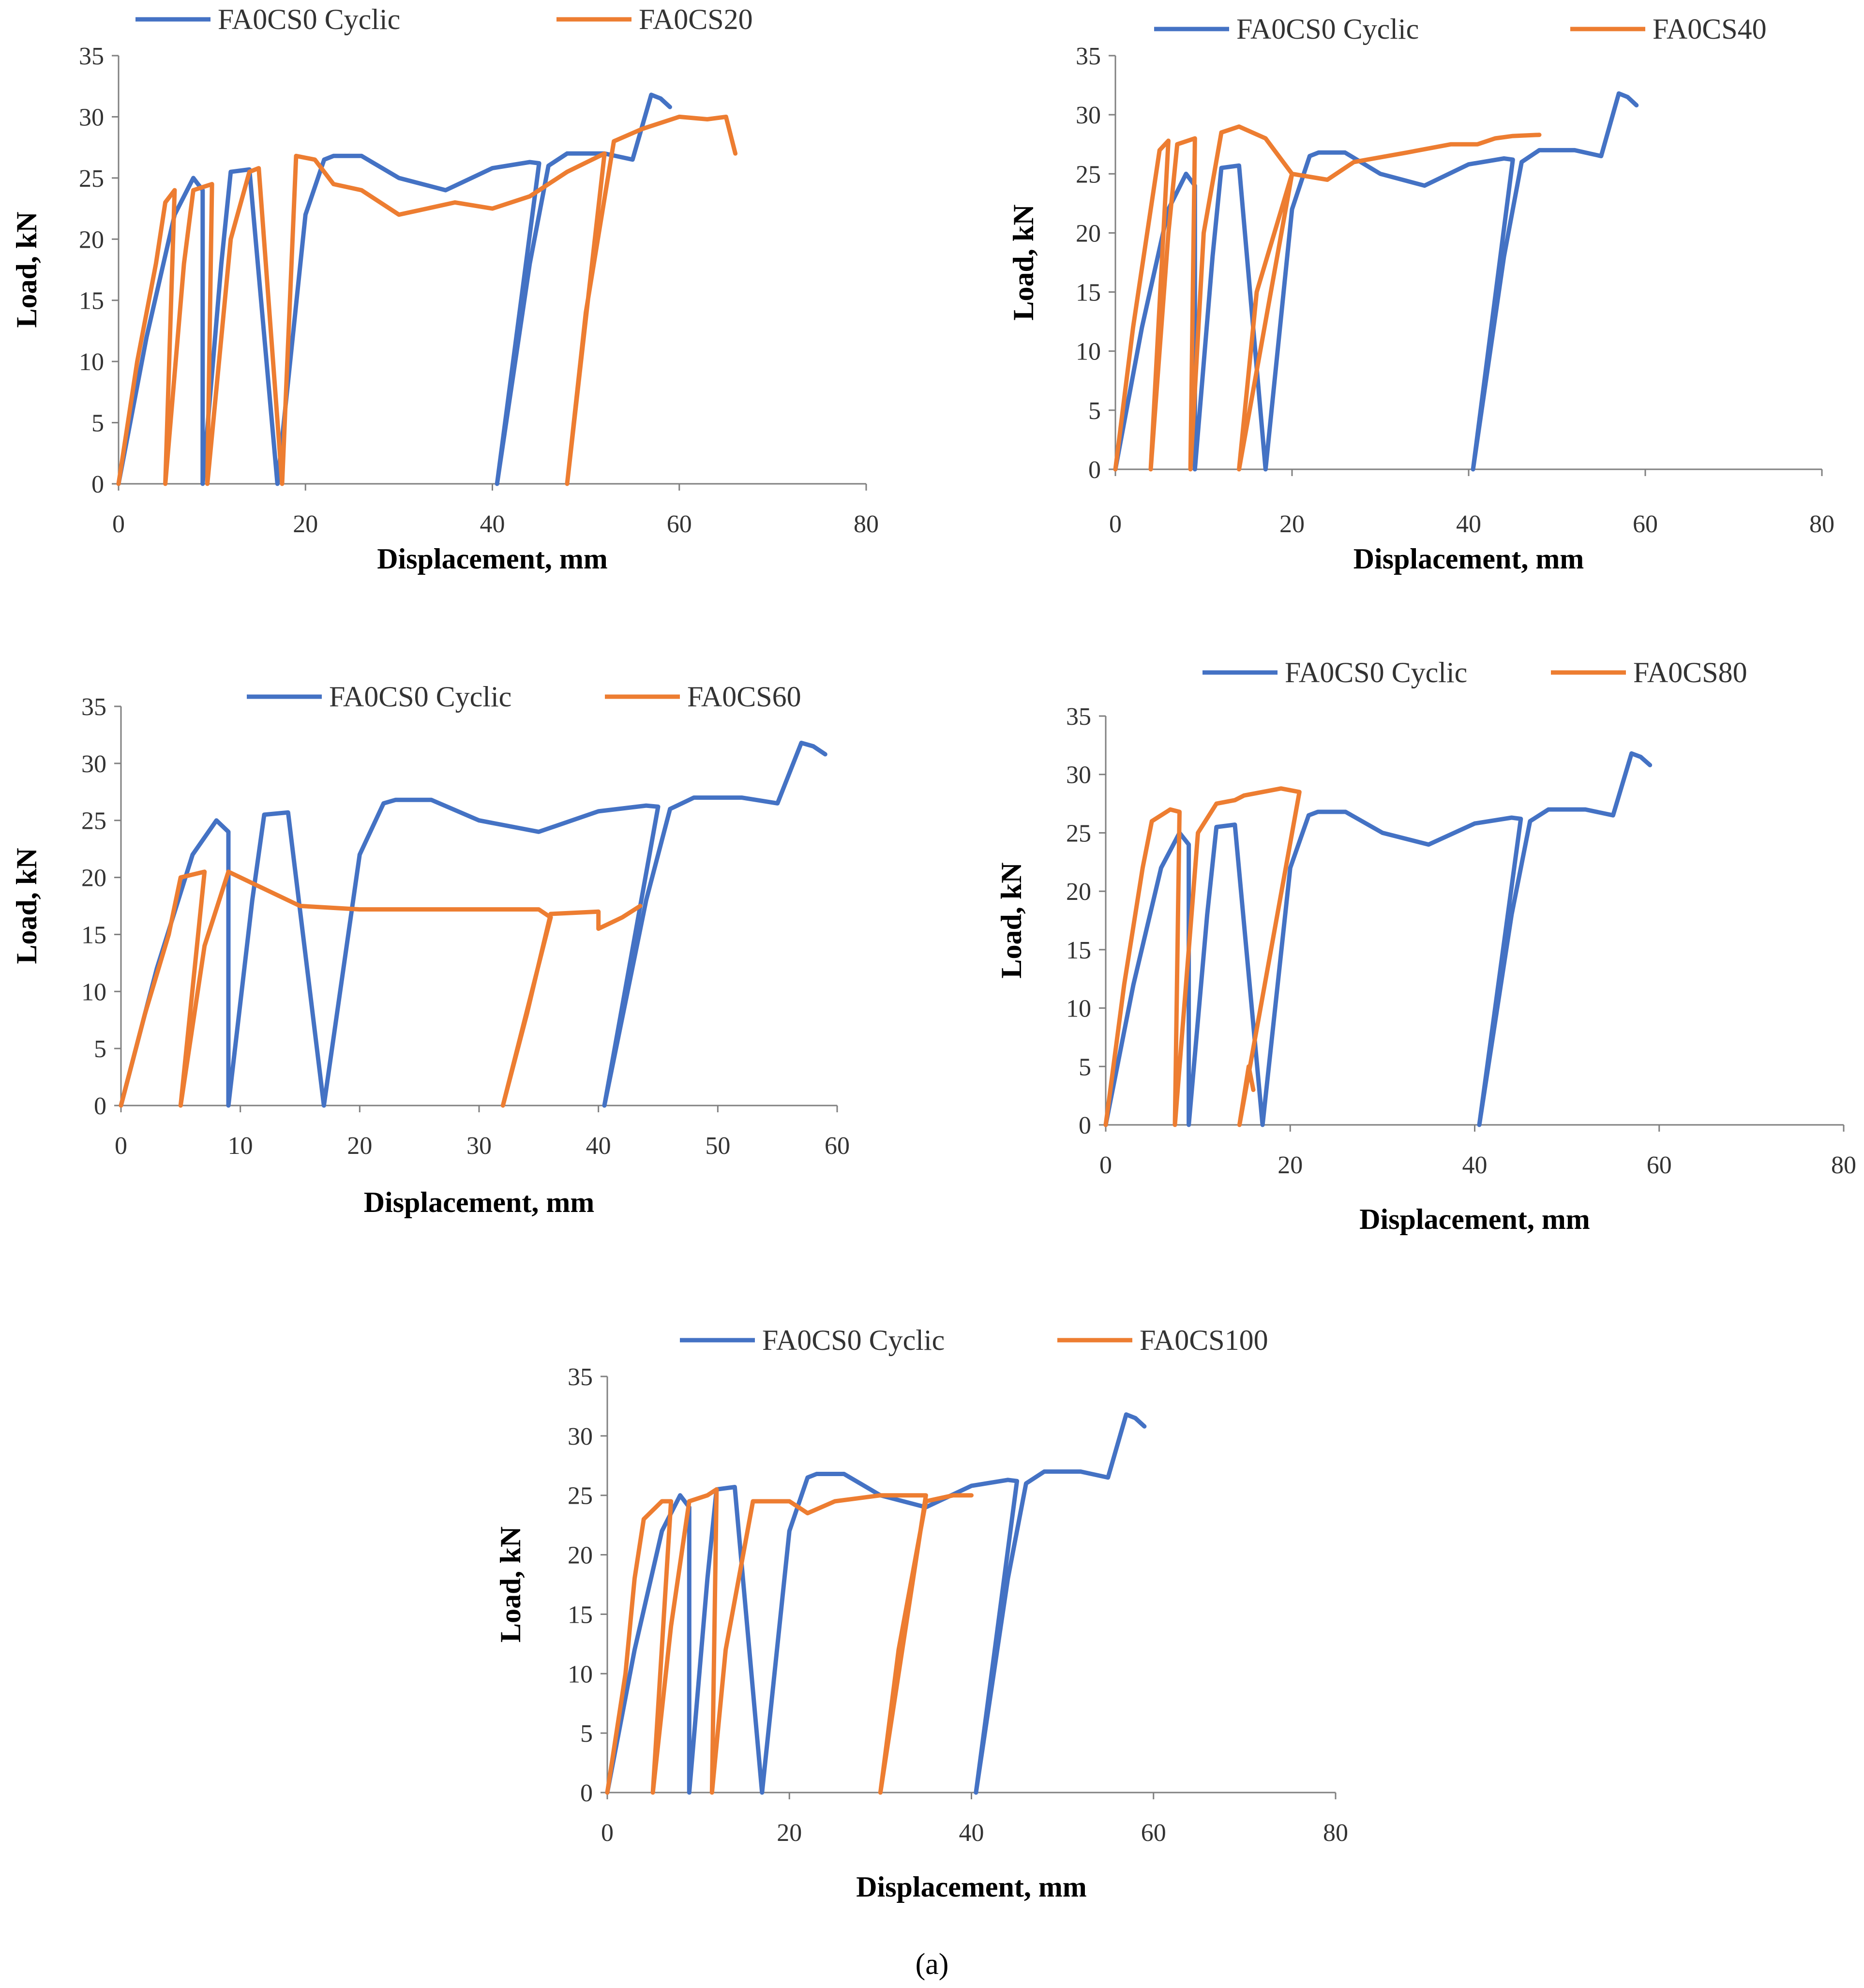 The height and width of the screenshot is (1988, 1864). What do you see at coordinates (932, 1964) in the screenshot?
I see `figure-caption: (a)` at bounding box center [932, 1964].